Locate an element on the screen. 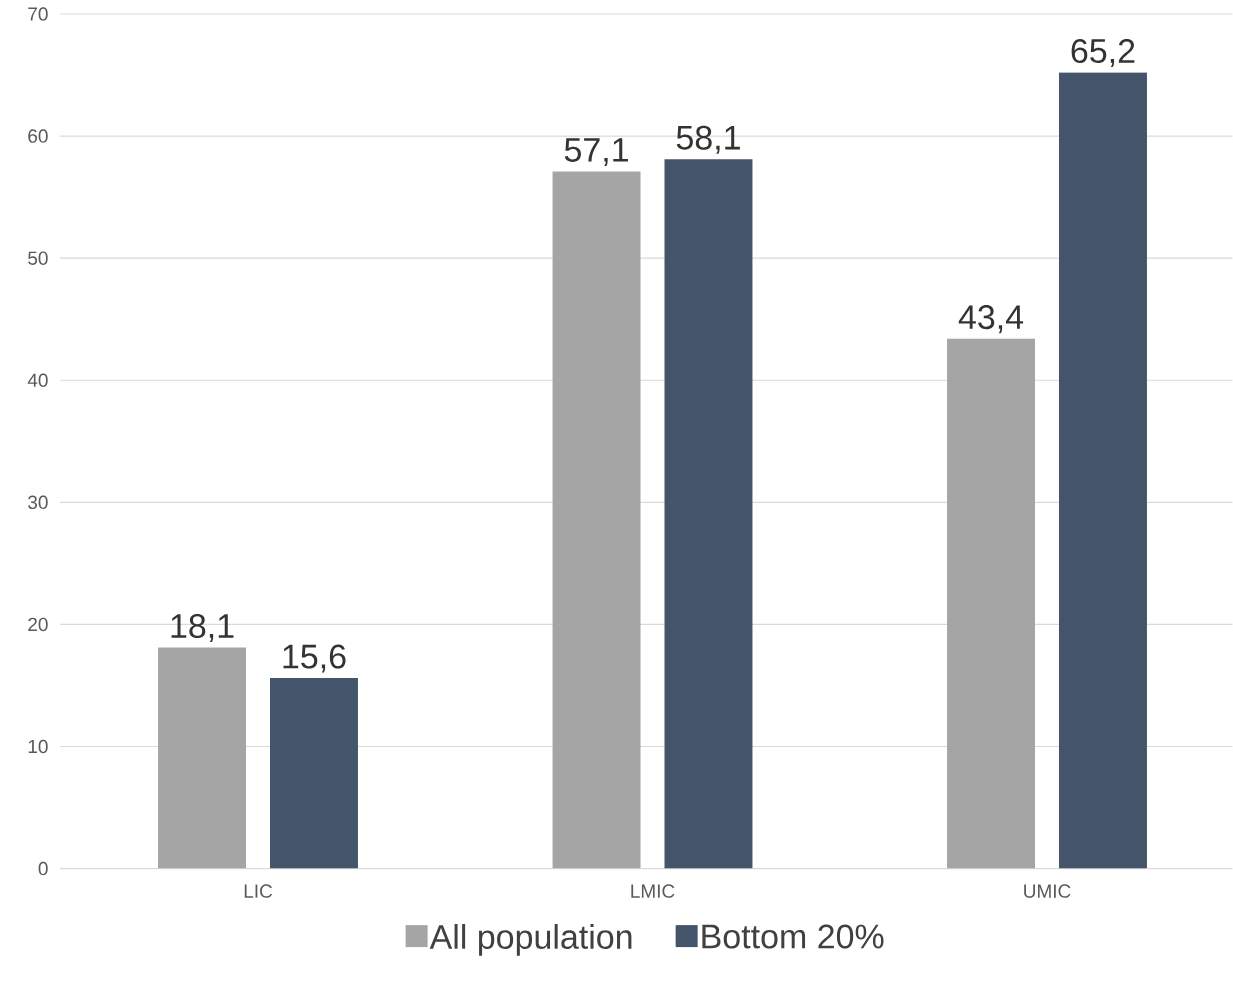 This screenshot has height=983, width=1233. y-tick-label: 20 is located at coordinates (38, 624).